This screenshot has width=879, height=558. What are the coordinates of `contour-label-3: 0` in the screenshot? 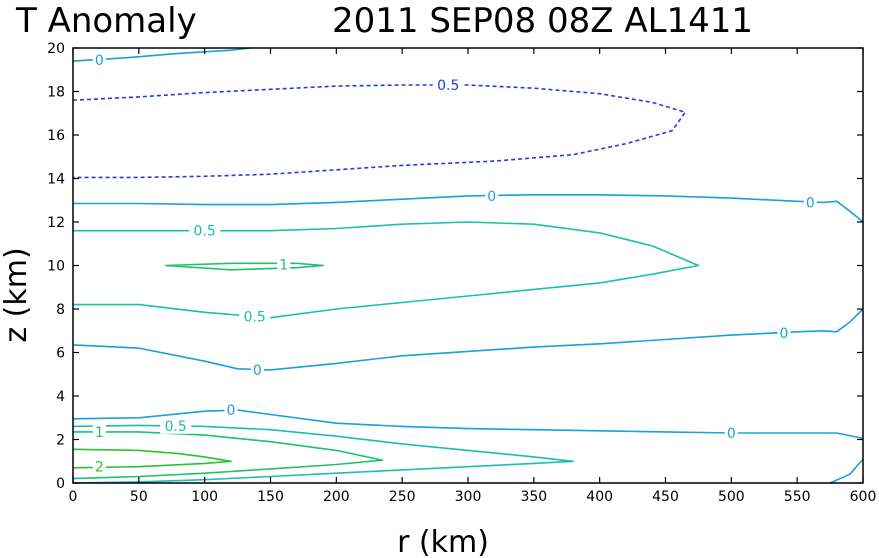 It's located at (810, 203).